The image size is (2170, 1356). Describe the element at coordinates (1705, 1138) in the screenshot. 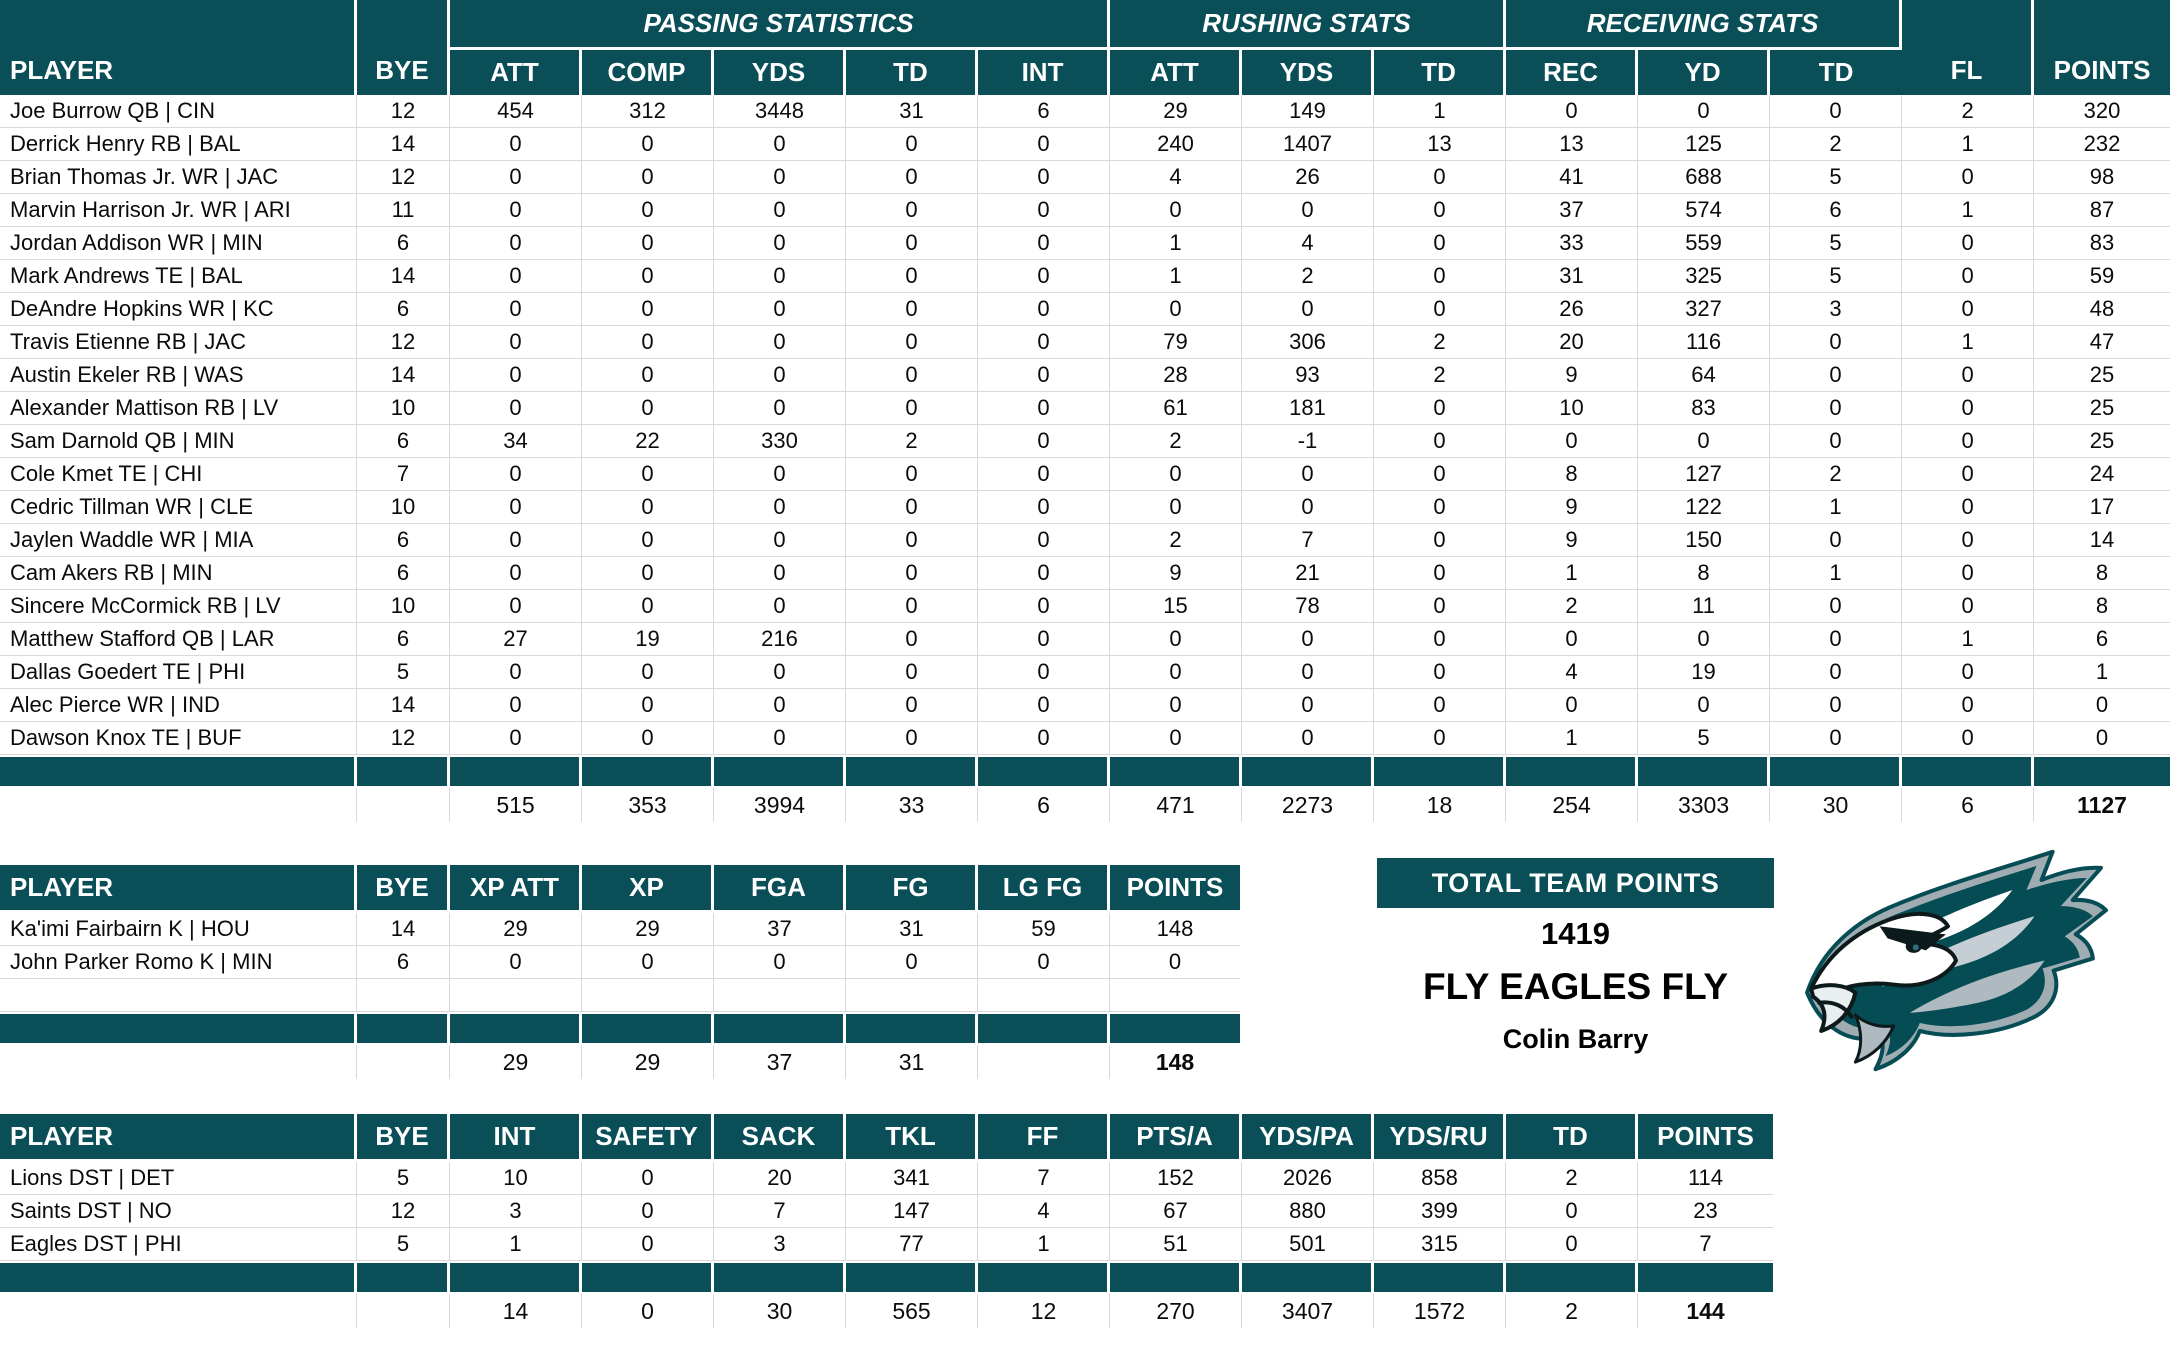

I see `col-points: POINTS` at that location.